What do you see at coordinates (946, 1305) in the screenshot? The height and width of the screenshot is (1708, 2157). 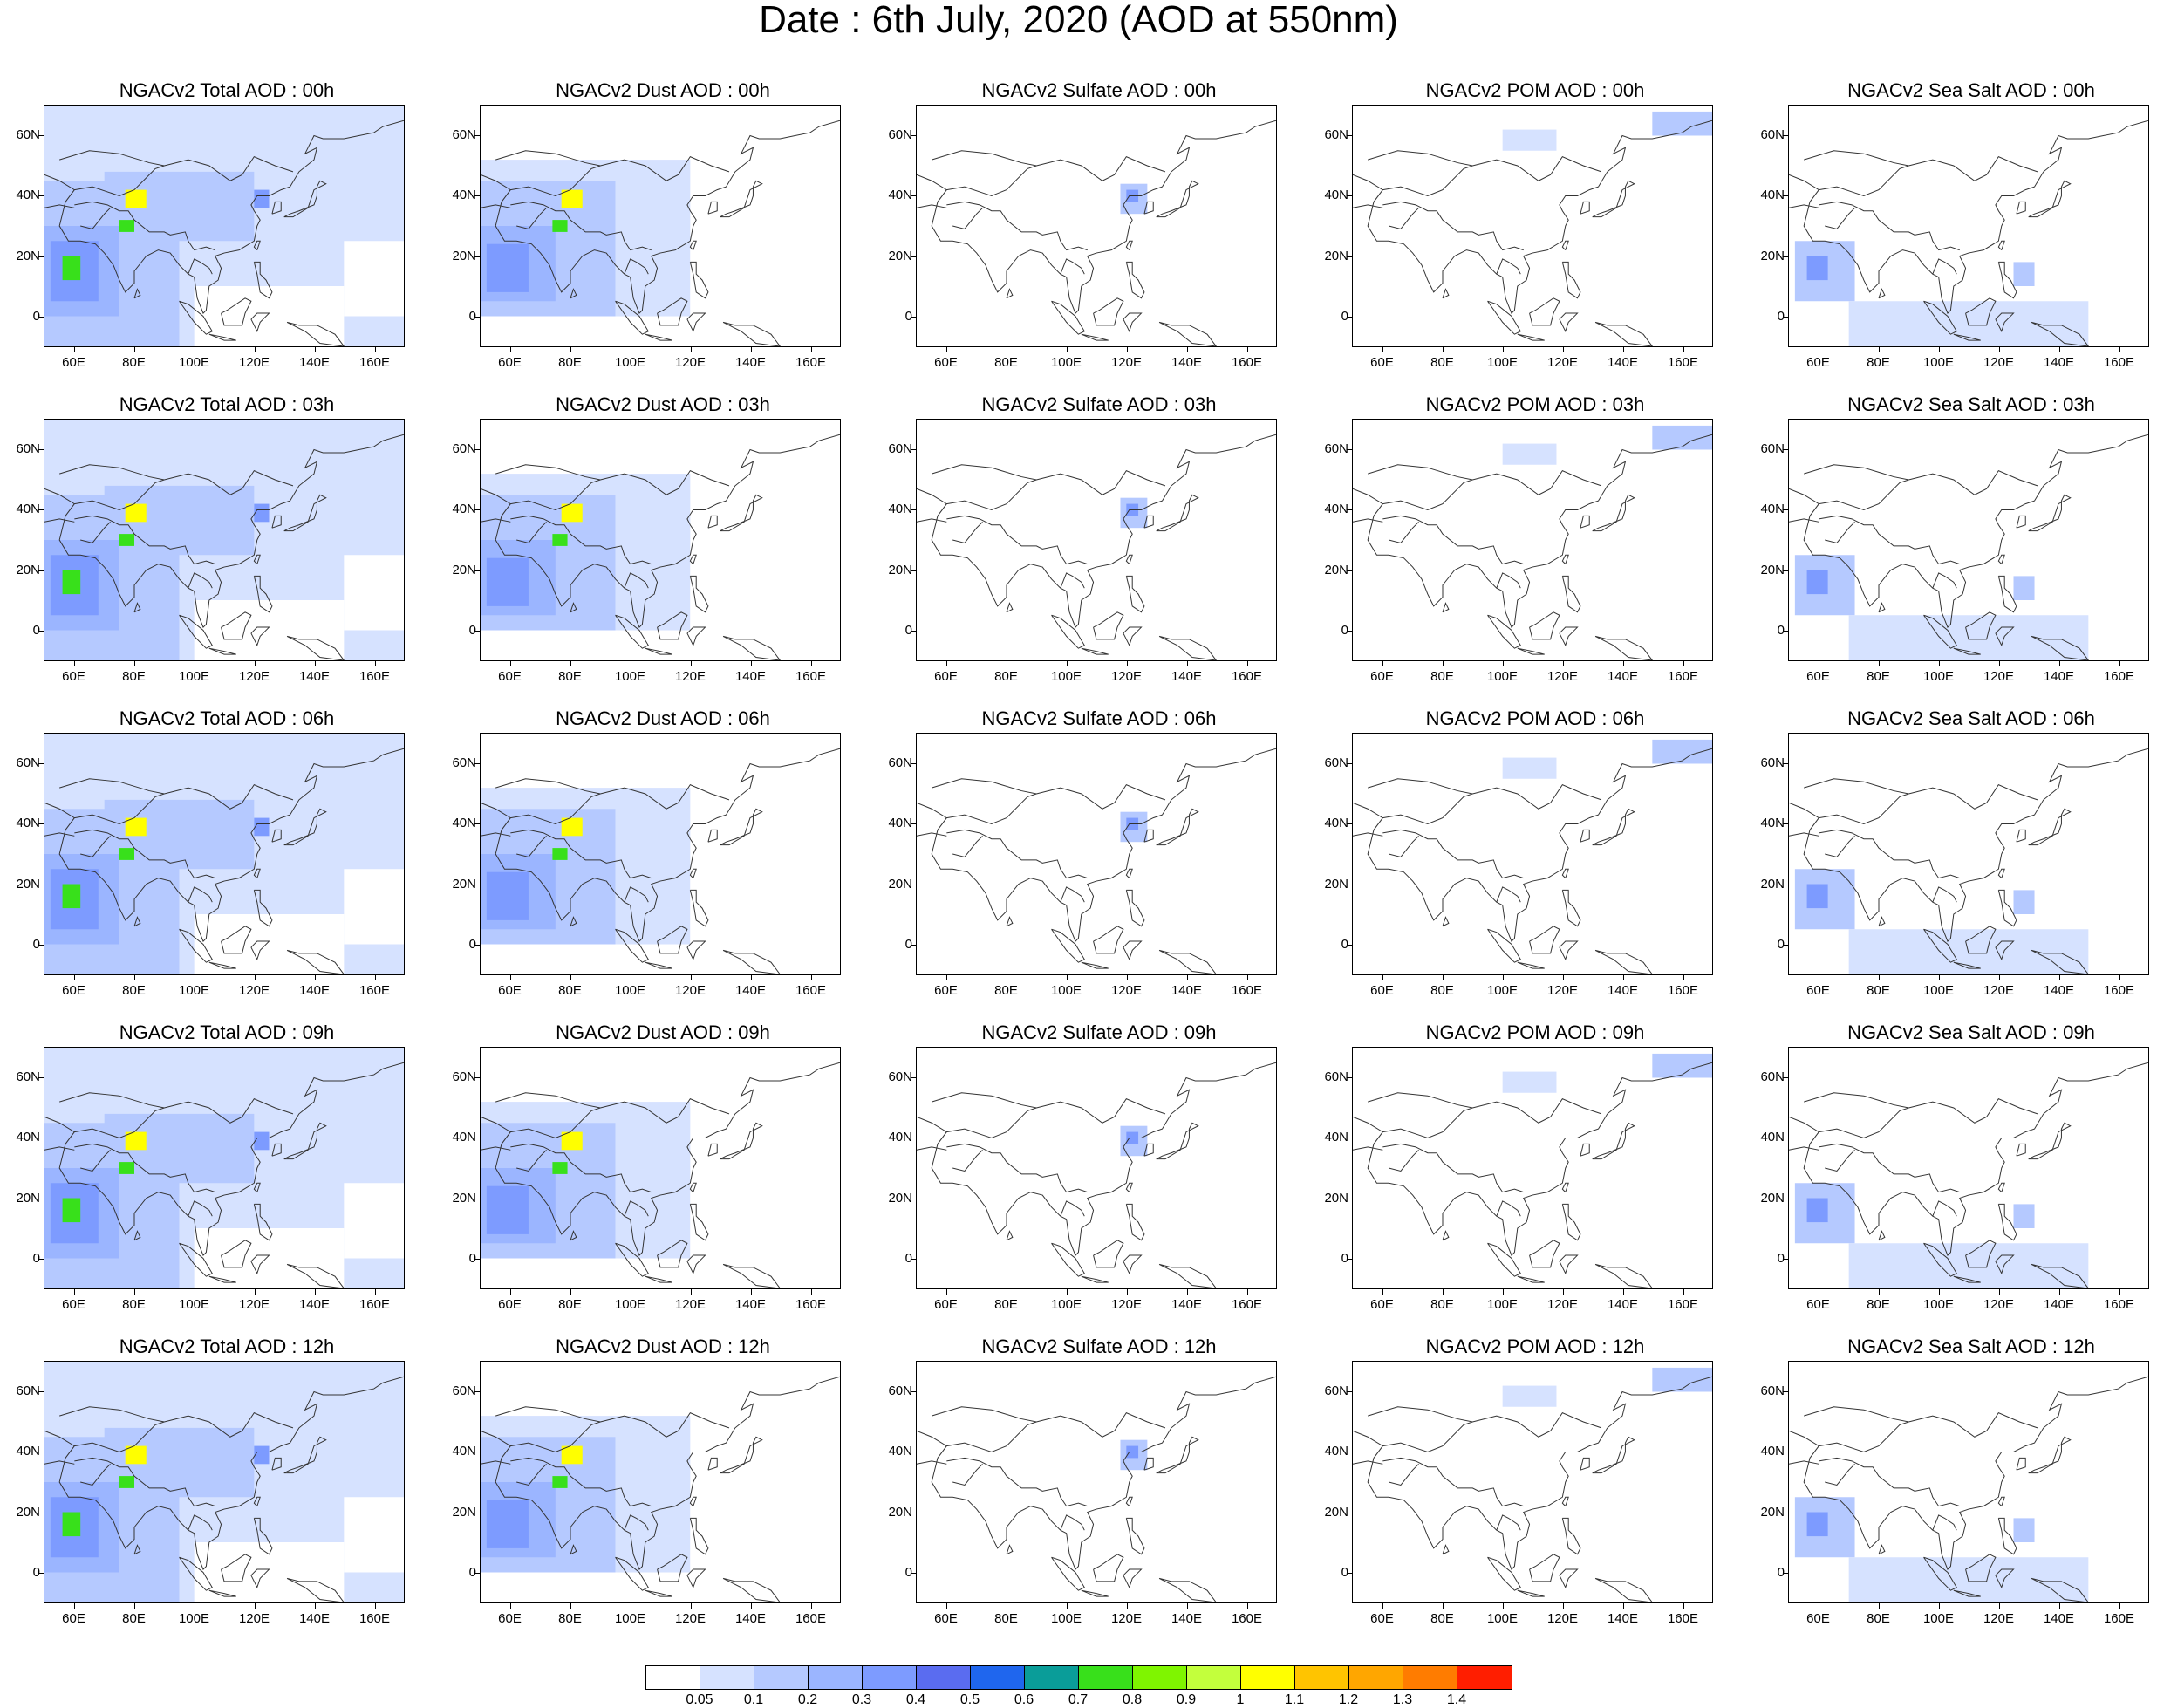 I see `lon-tick-label: 60E` at bounding box center [946, 1305].